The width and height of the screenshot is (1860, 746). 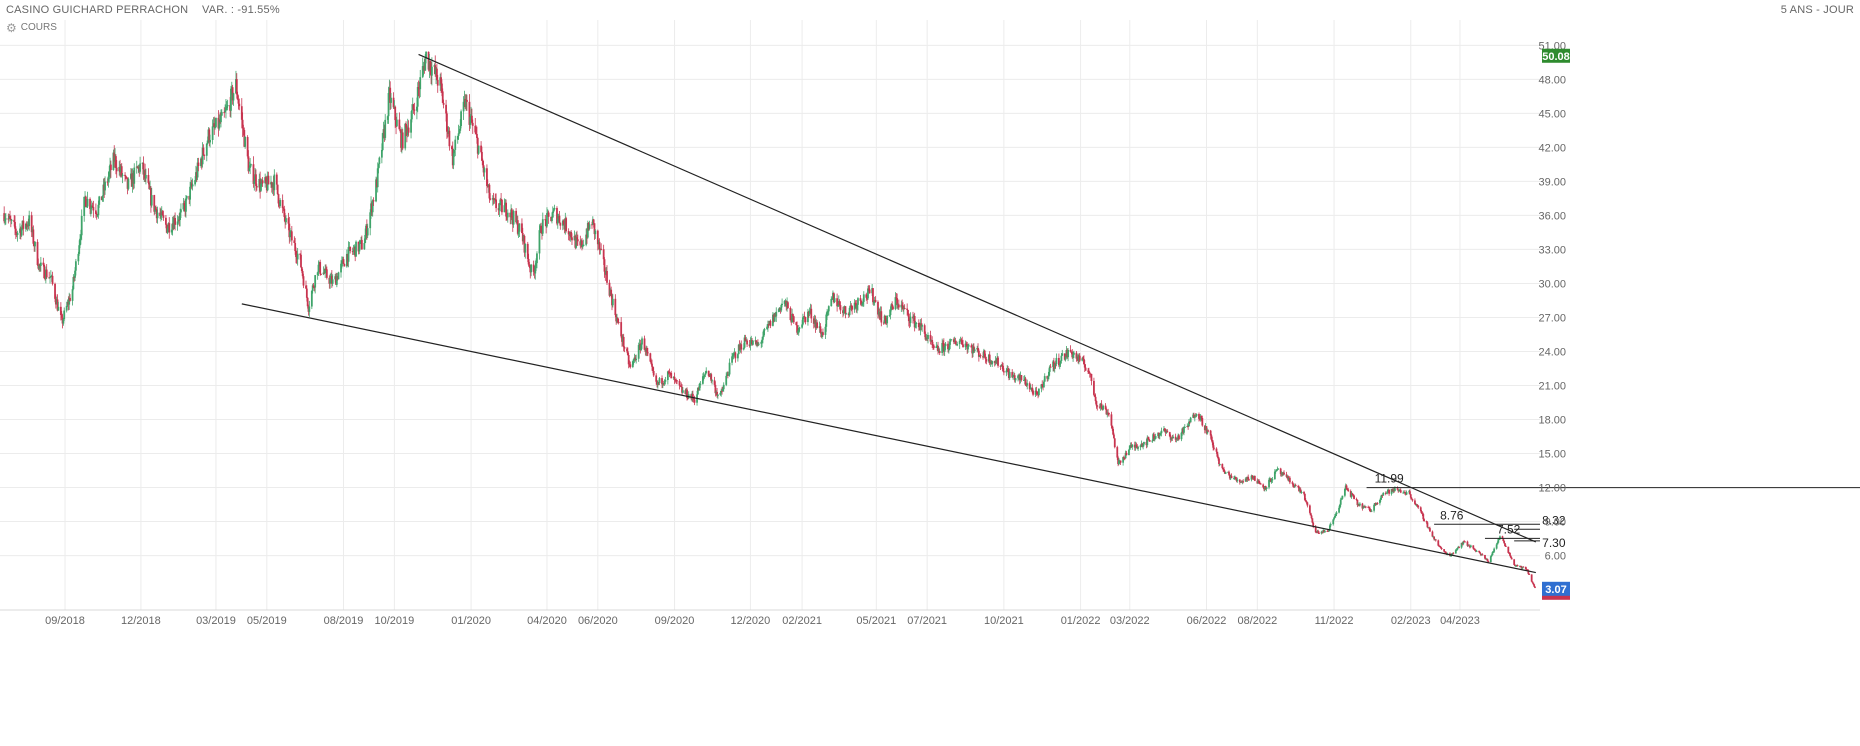 I want to click on last-price-badge-text: 3.07, so click(x=1555, y=590).